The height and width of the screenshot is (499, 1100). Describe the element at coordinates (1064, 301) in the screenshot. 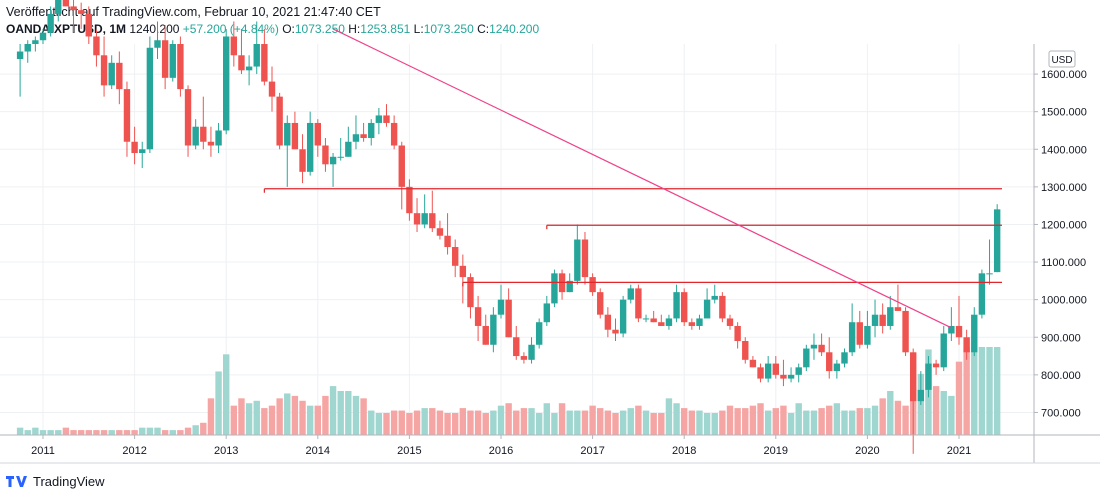

I see `price-tick-label: 1000.000` at that location.